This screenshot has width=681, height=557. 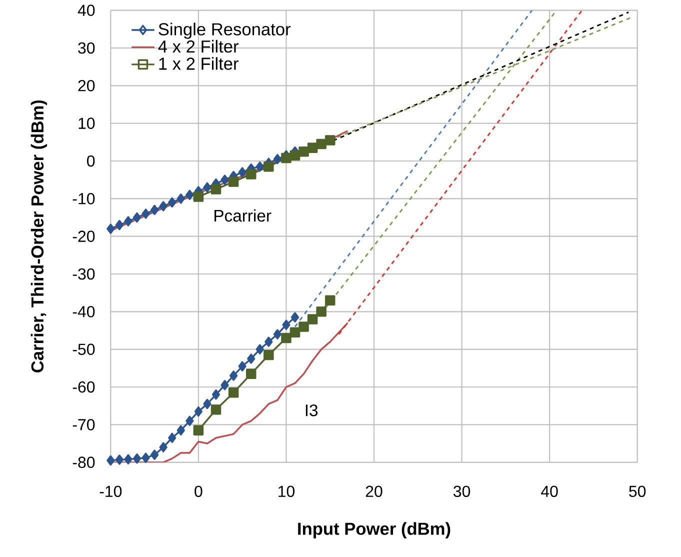 I want to click on x-tick-label: 10, so click(x=286, y=492).